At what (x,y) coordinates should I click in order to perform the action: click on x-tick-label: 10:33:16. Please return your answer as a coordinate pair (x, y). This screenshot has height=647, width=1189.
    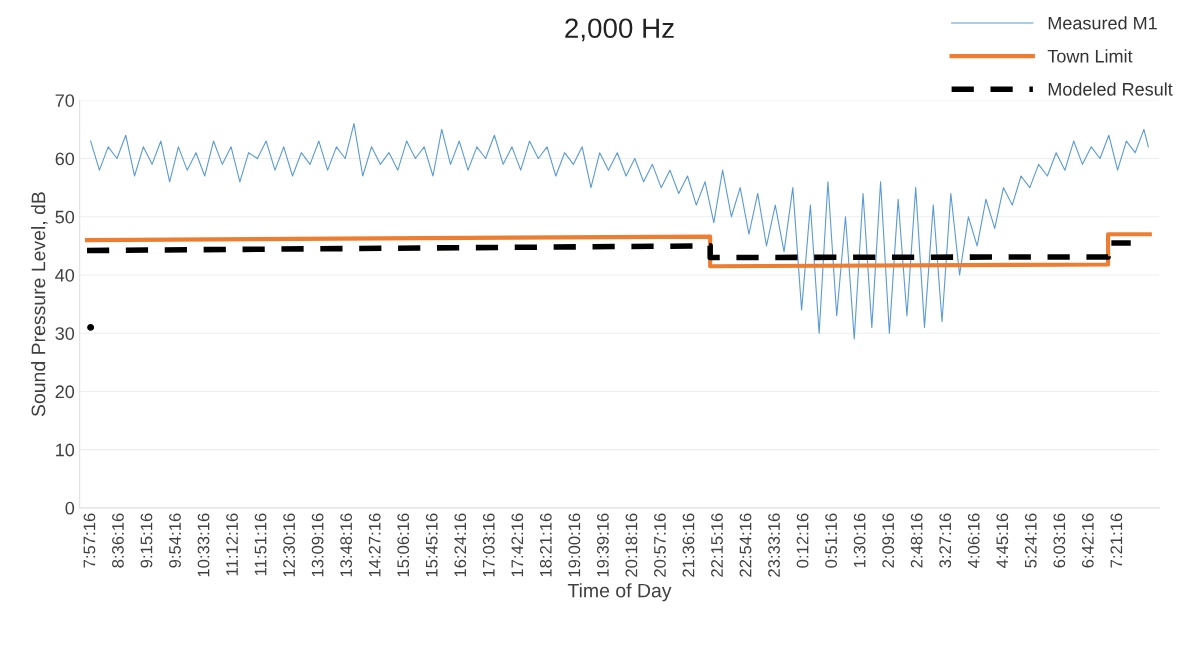
    Looking at the image, I should click on (203, 545).